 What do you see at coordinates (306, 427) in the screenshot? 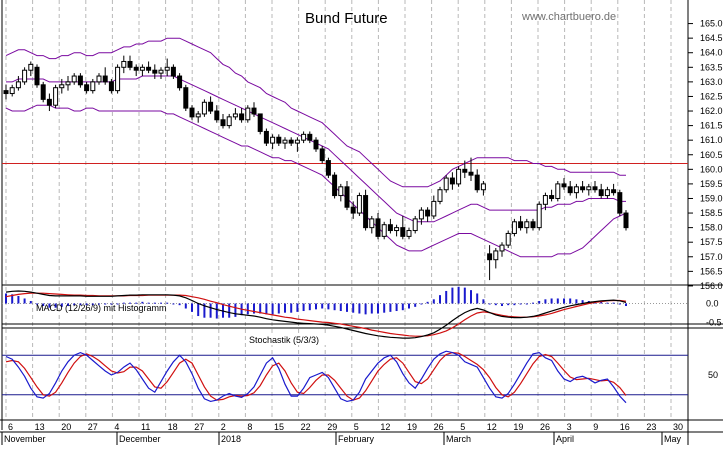
I see `day-label-11: 22` at bounding box center [306, 427].